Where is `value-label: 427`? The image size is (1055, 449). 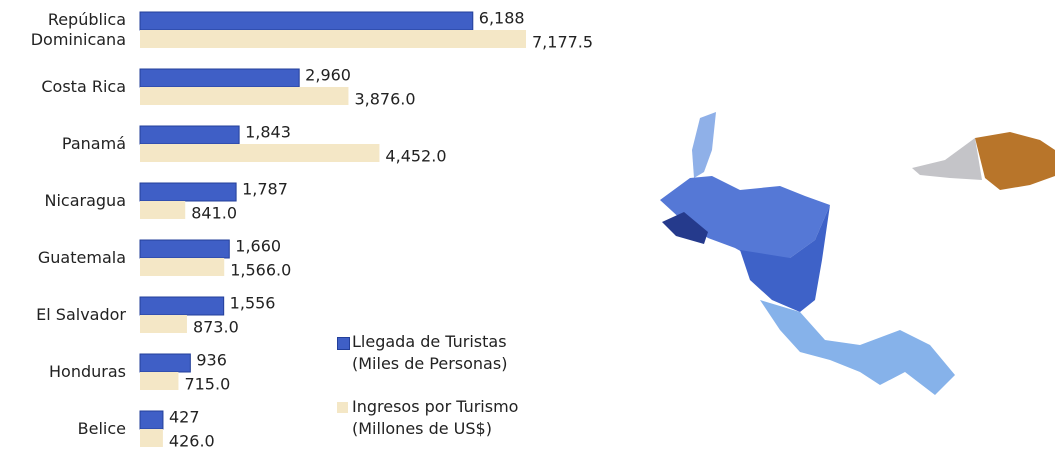 value-label: 427 is located at coordinates (184, 417).